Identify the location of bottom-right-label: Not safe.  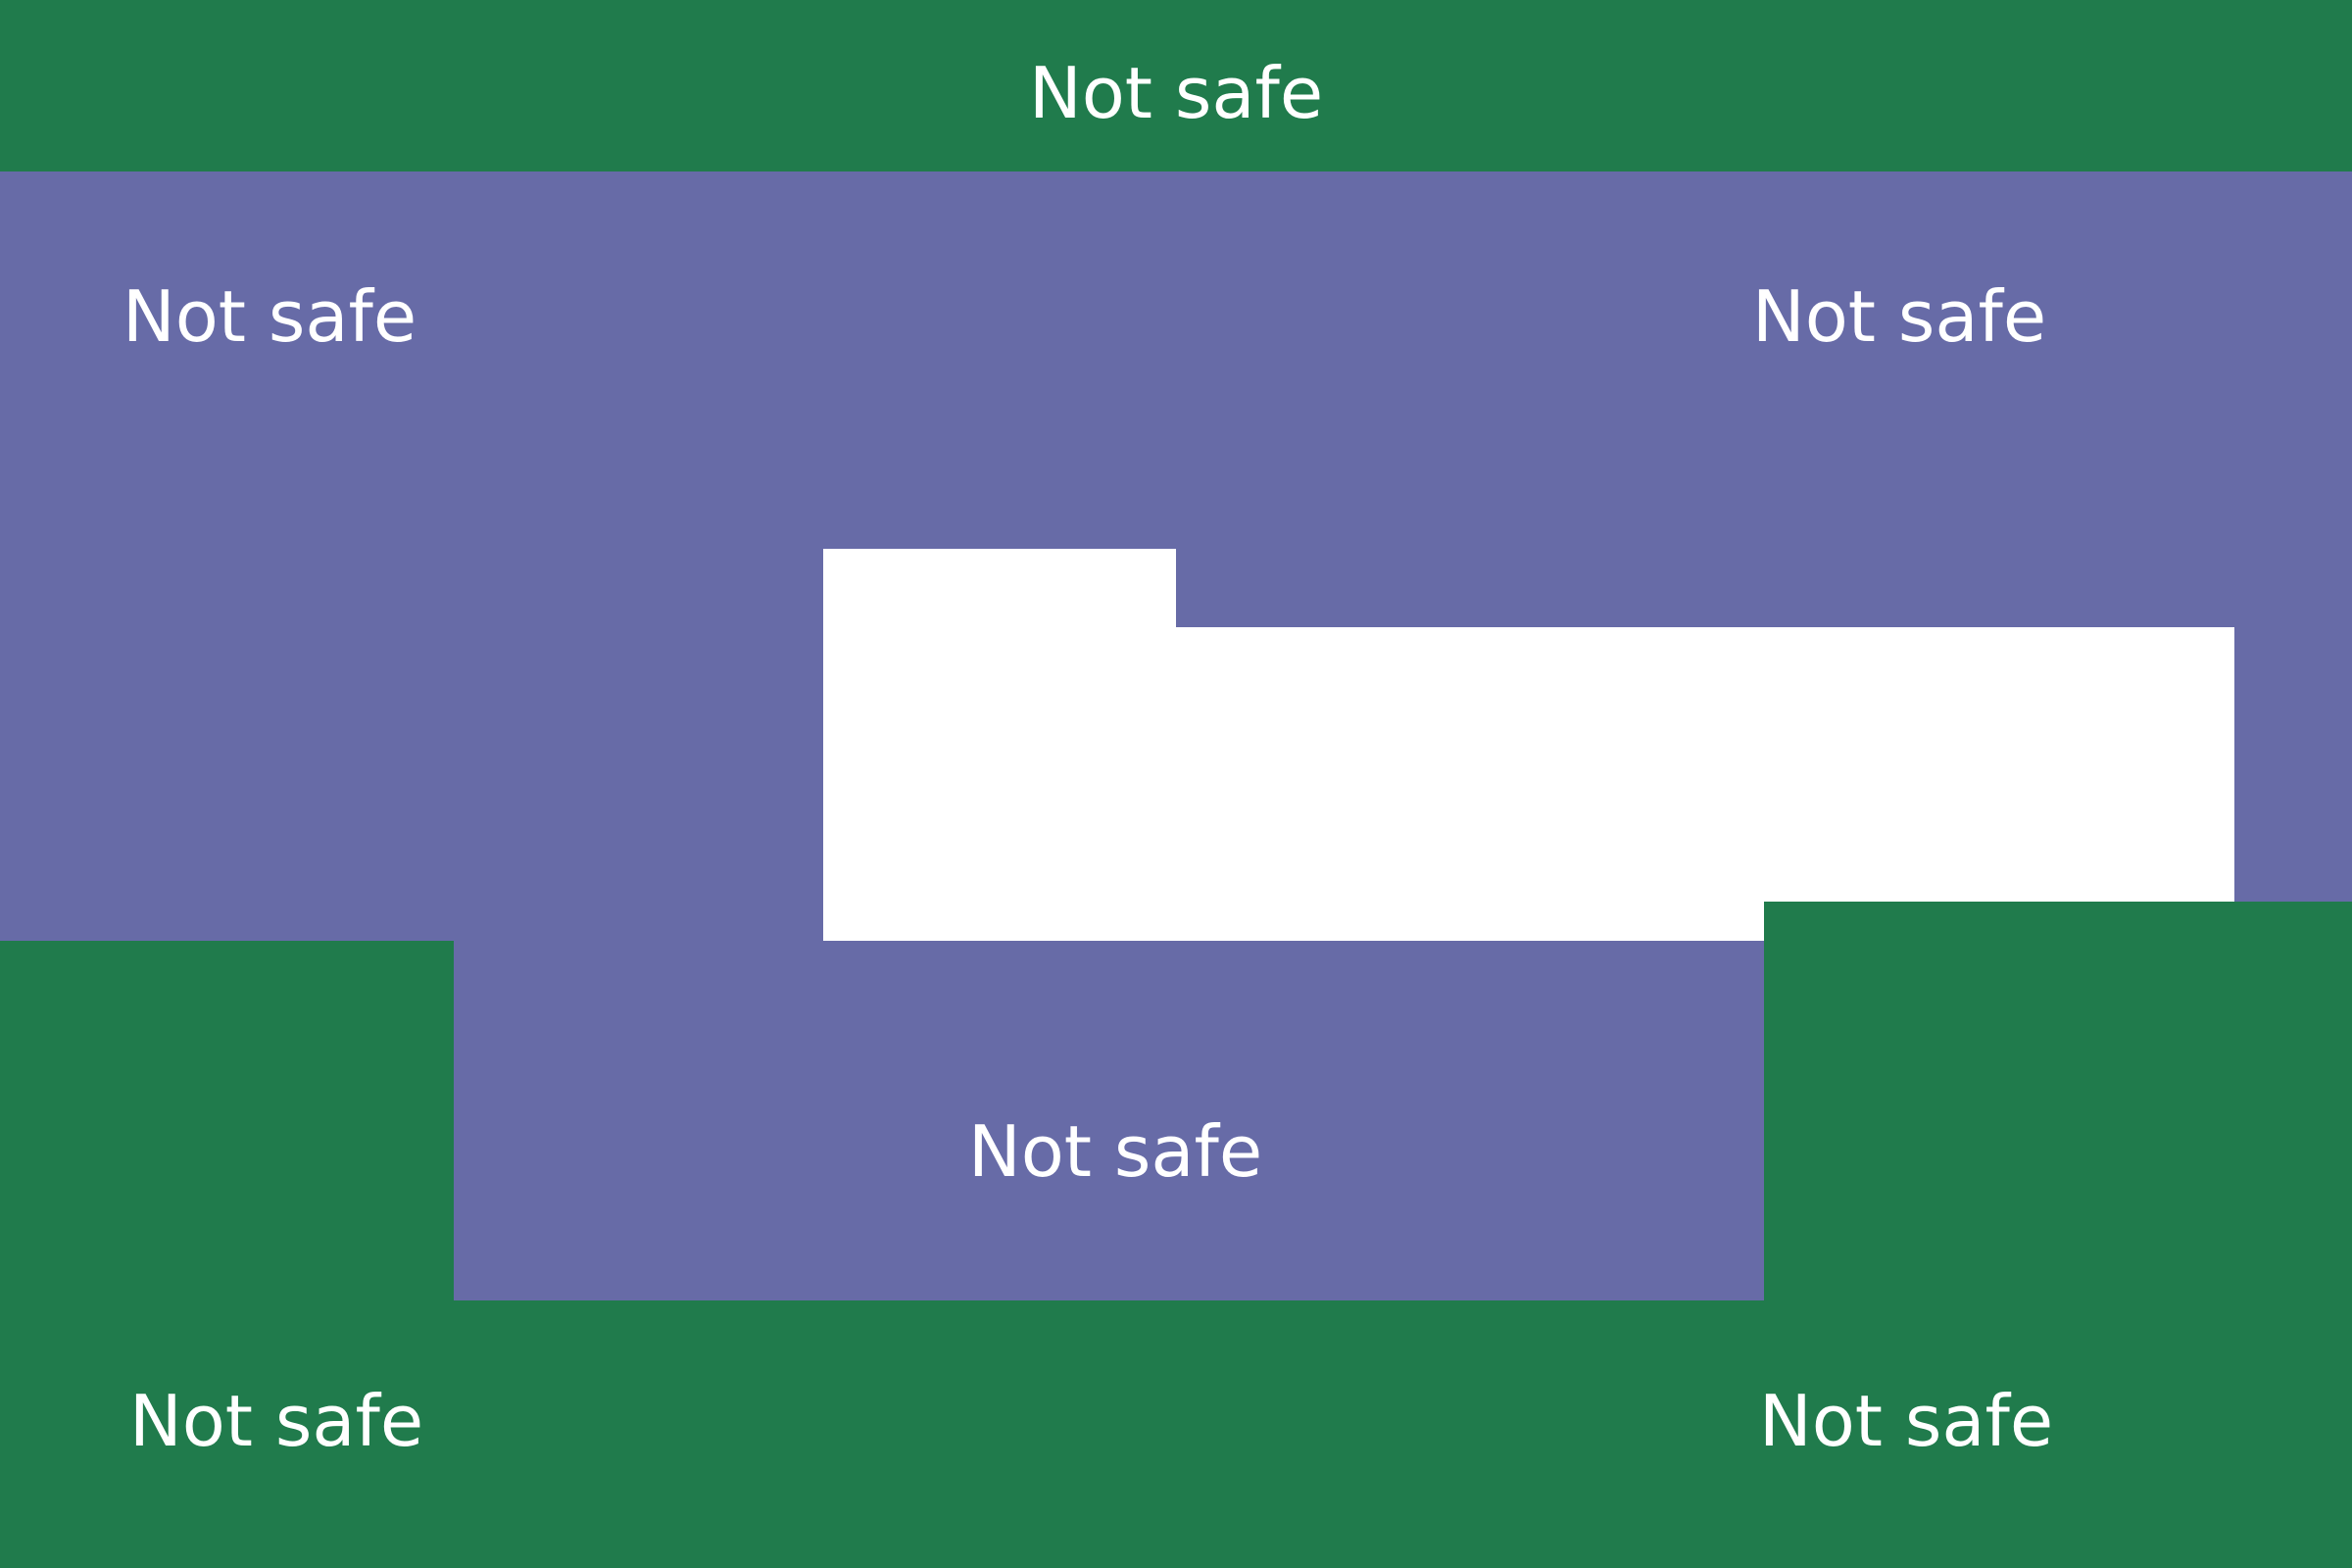
(1906, 1421).